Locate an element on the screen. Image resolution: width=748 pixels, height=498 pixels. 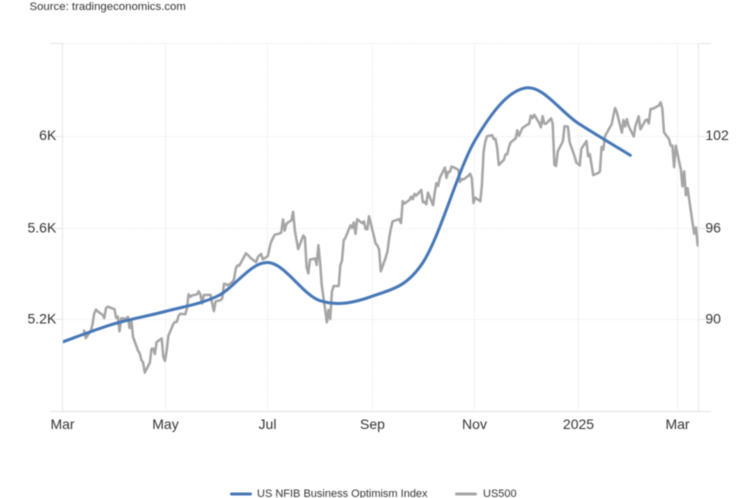
svg-text: 6K is located at coordinates (48, 135).